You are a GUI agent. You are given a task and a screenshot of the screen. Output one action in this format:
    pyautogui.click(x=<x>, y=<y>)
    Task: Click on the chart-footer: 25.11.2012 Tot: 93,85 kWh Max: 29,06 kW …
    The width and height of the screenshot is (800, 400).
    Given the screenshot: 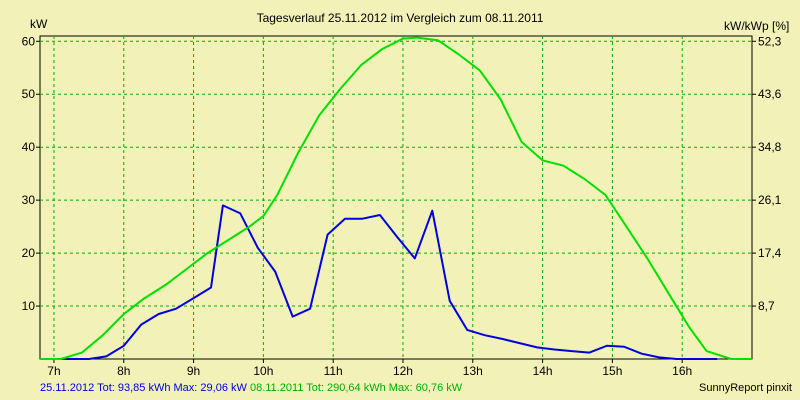 What is the action you would take?
    pyautogui.click(x=251, y=388)
    